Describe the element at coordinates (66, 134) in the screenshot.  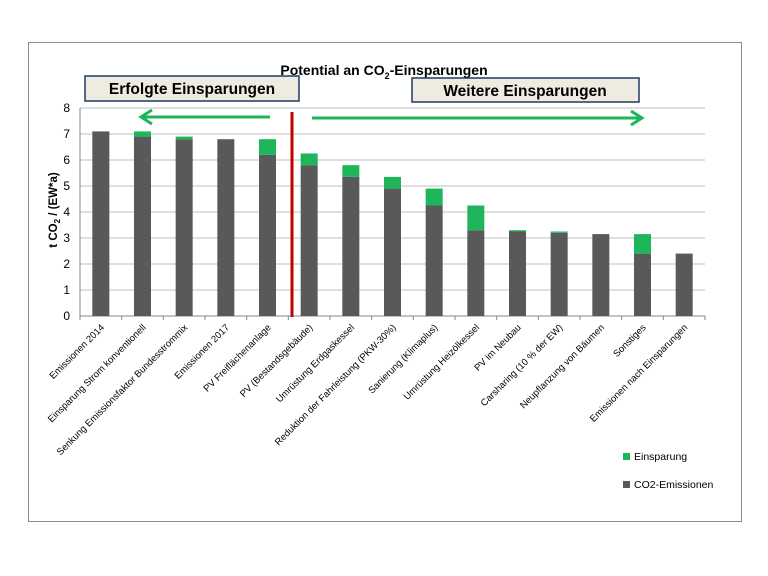
I see `y-tick-label: 7` at that location.